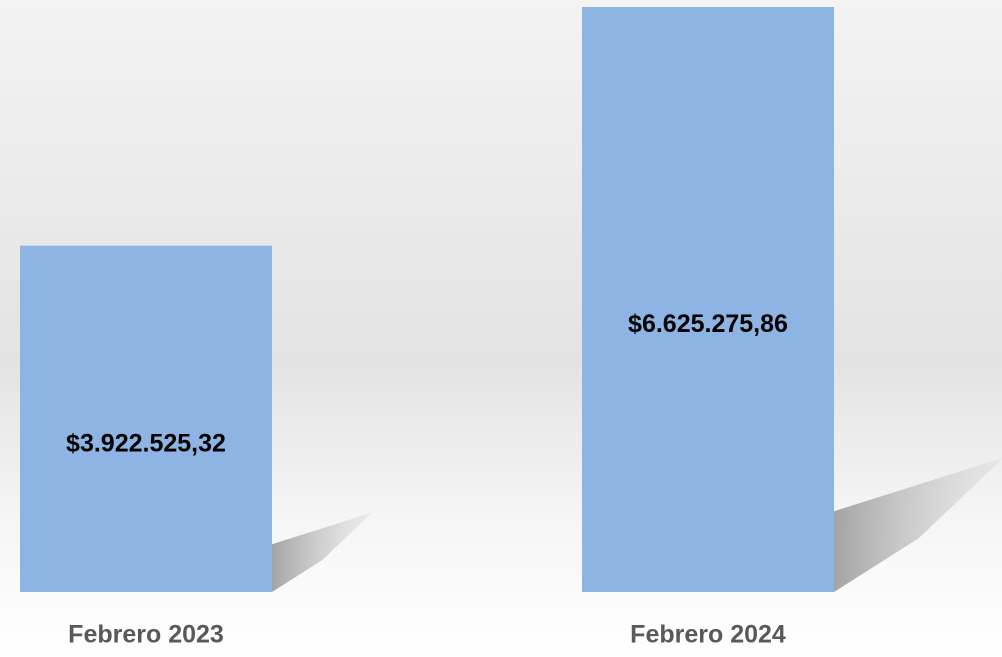  Describe the element at coordinates (708, 635) in the screenshot. I see `x-tick-label: Febrero 2024` at that location.